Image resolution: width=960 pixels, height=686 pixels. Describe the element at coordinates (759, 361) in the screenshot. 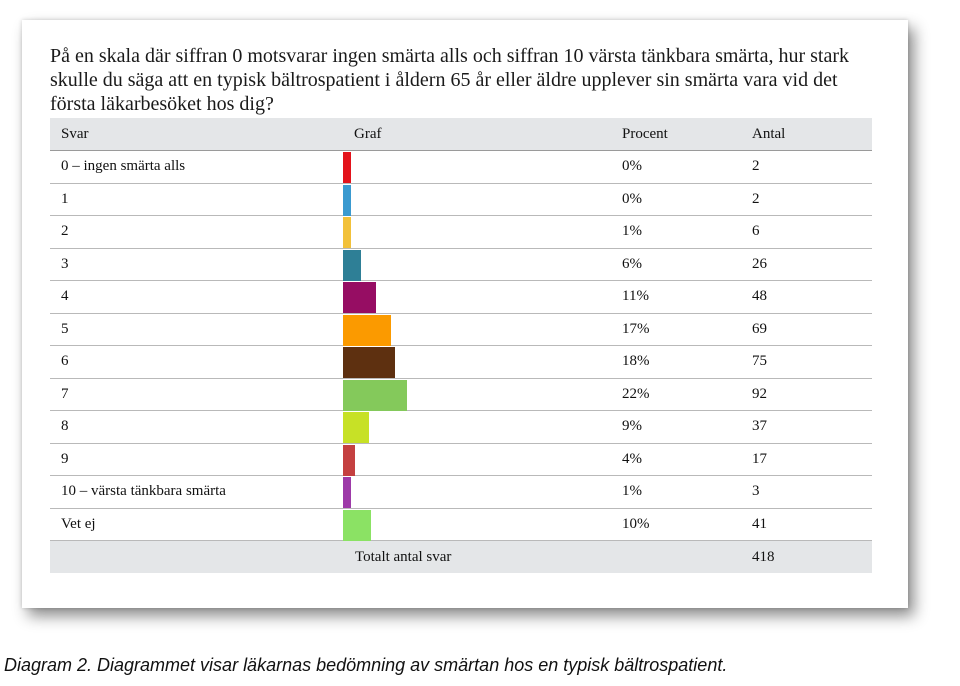

I see `row-count: 75` at that location.